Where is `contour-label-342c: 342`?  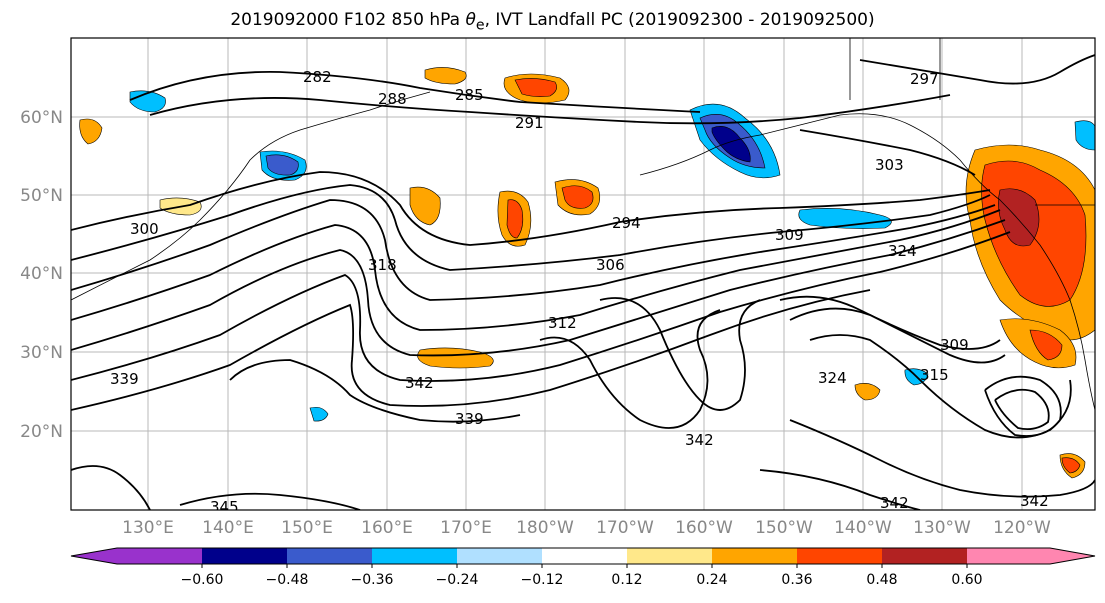
contour-label-342c: 342 is located at coordinates (894, 503).